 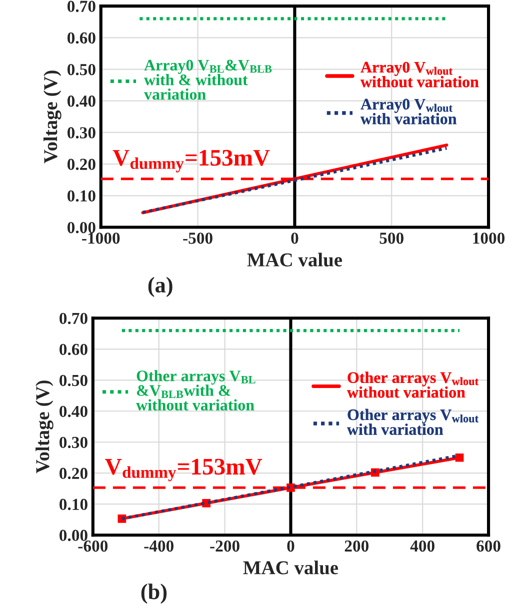 What do you see at coordinates (412, 421) in the screenshot?
I see `legend-label: Other arrays V$_{wlout}$ with variation` at bounding box center [412, 421].